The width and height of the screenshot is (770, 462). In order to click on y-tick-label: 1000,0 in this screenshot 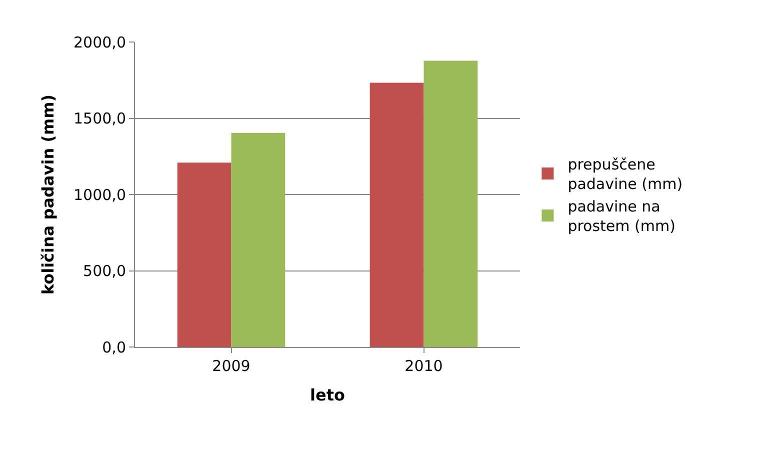, I will do `click(100, 195)`.